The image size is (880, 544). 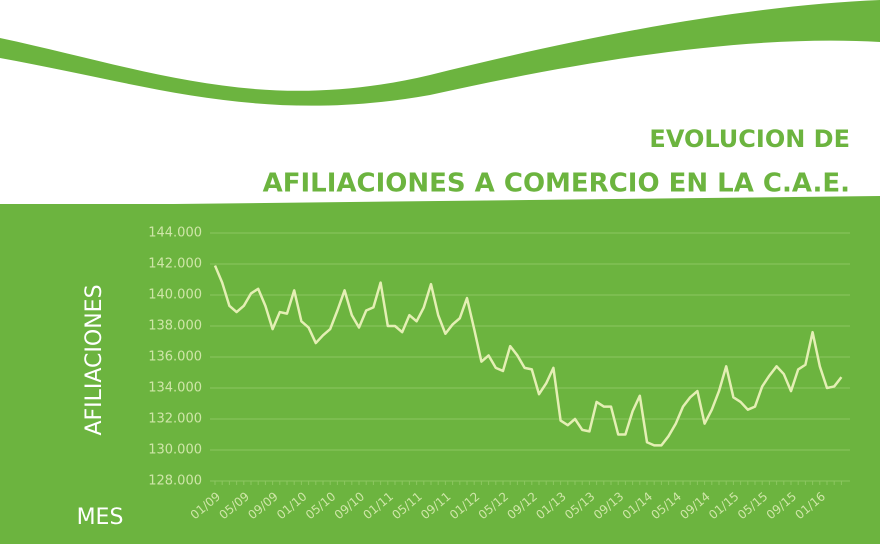 What do you see at coordinates (175, 233) in the screenshot?
I see `y-tick-label: 144.000` at bounding box center [175, 233].